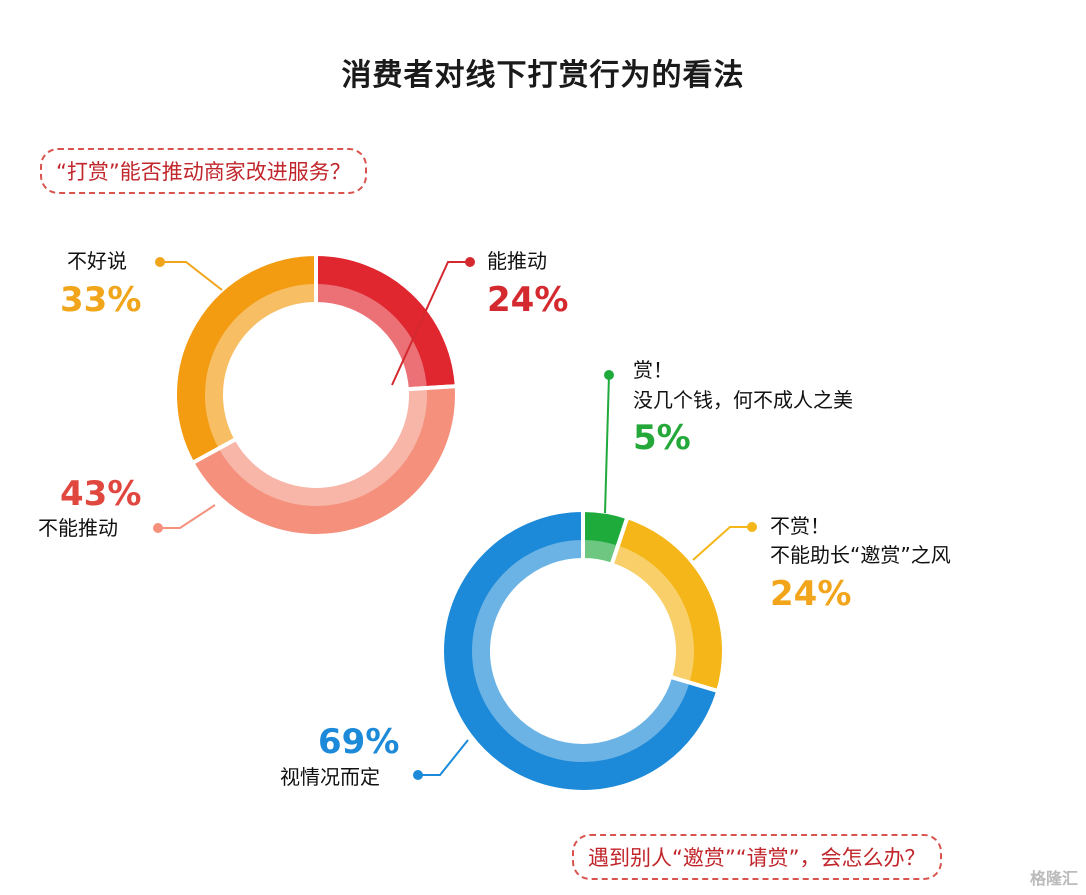  I want to click on leader-no-tip, so click(724, 541).